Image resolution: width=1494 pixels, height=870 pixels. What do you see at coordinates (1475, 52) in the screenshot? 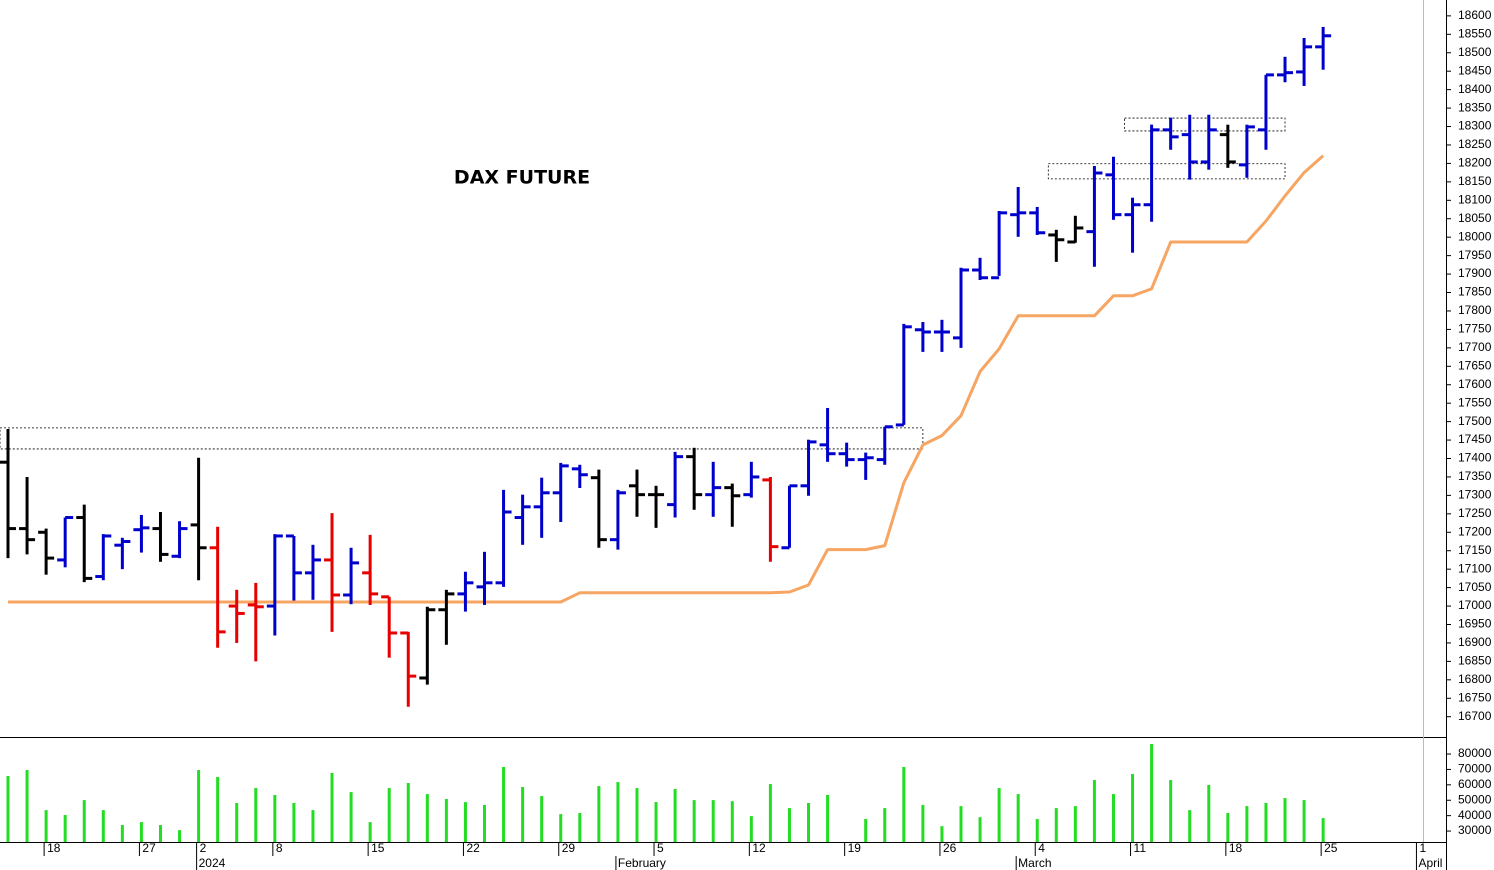
I see `y-tick-label: 18500` at bounding box center [1475, 52].